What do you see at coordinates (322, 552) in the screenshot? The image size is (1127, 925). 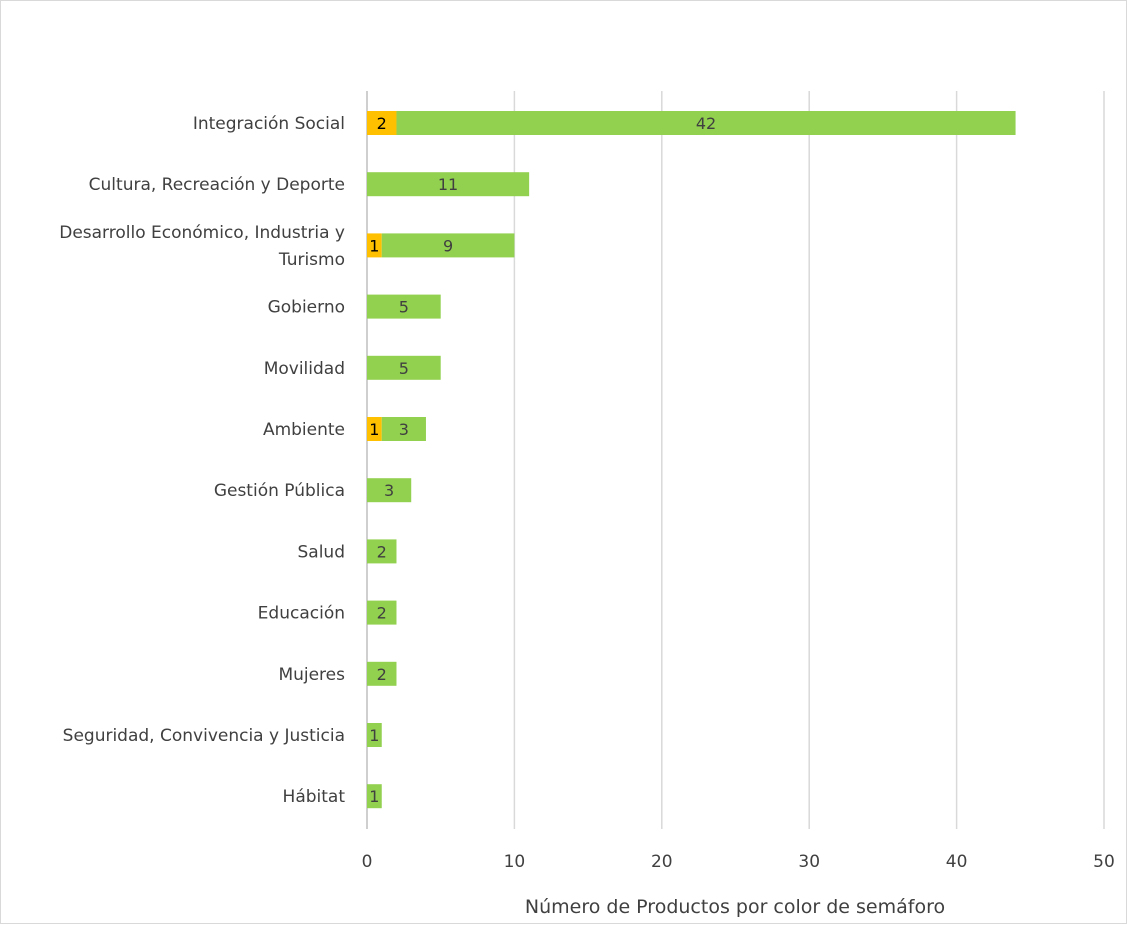 I see `category-label: Salud` at bounding box center [322, 552].